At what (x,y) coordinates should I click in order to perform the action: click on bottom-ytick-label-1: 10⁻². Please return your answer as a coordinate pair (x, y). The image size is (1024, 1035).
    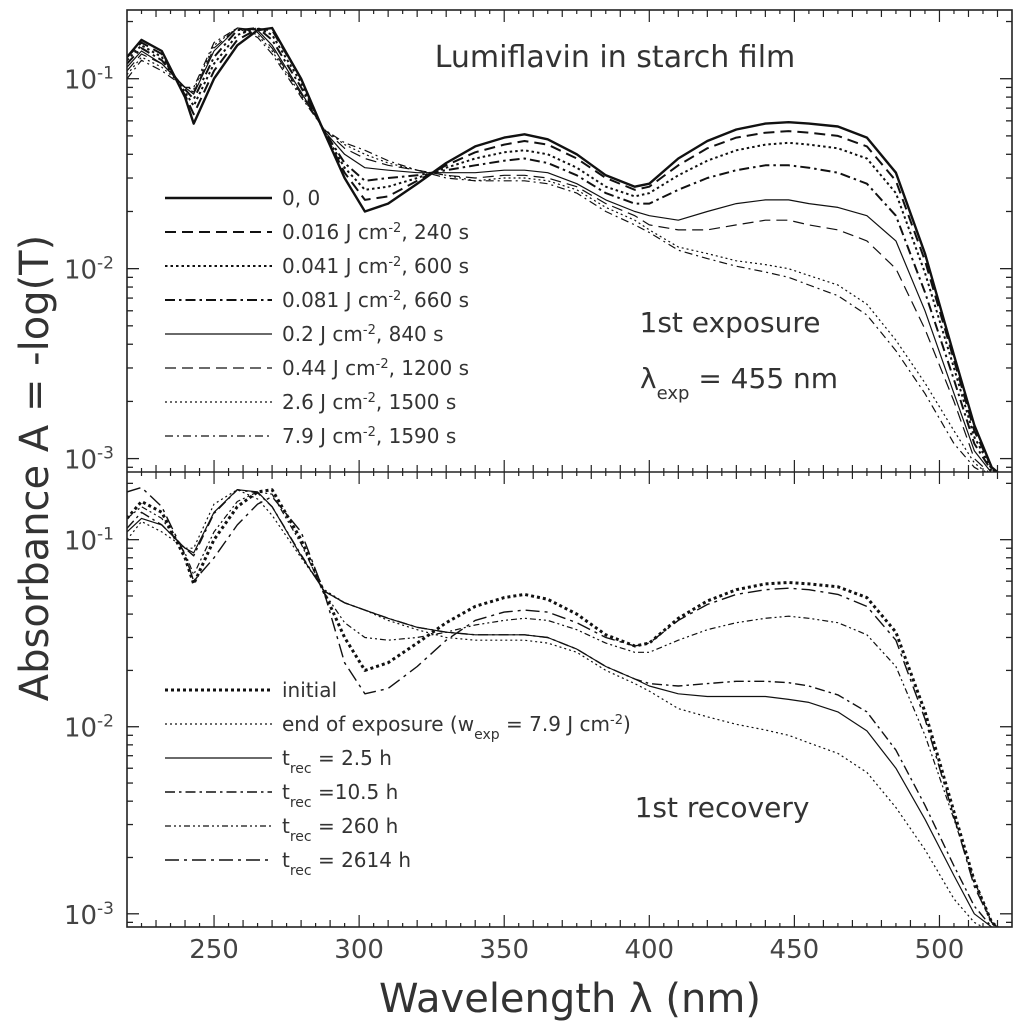
    Looking at the image, I should click on (89, 728).